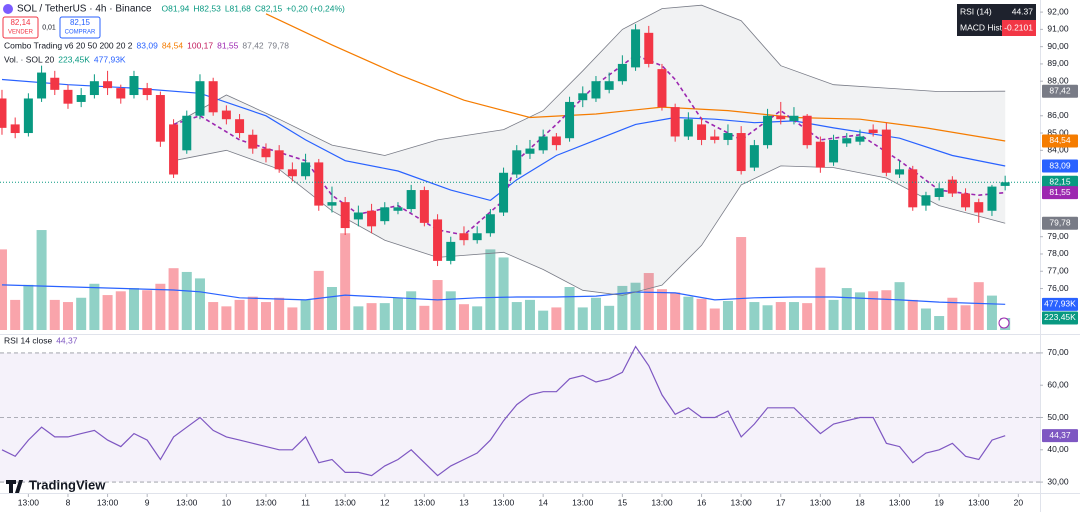 The image size is (1080, 512). I want to click on volume-value: 223,45K, so click(74, 59).